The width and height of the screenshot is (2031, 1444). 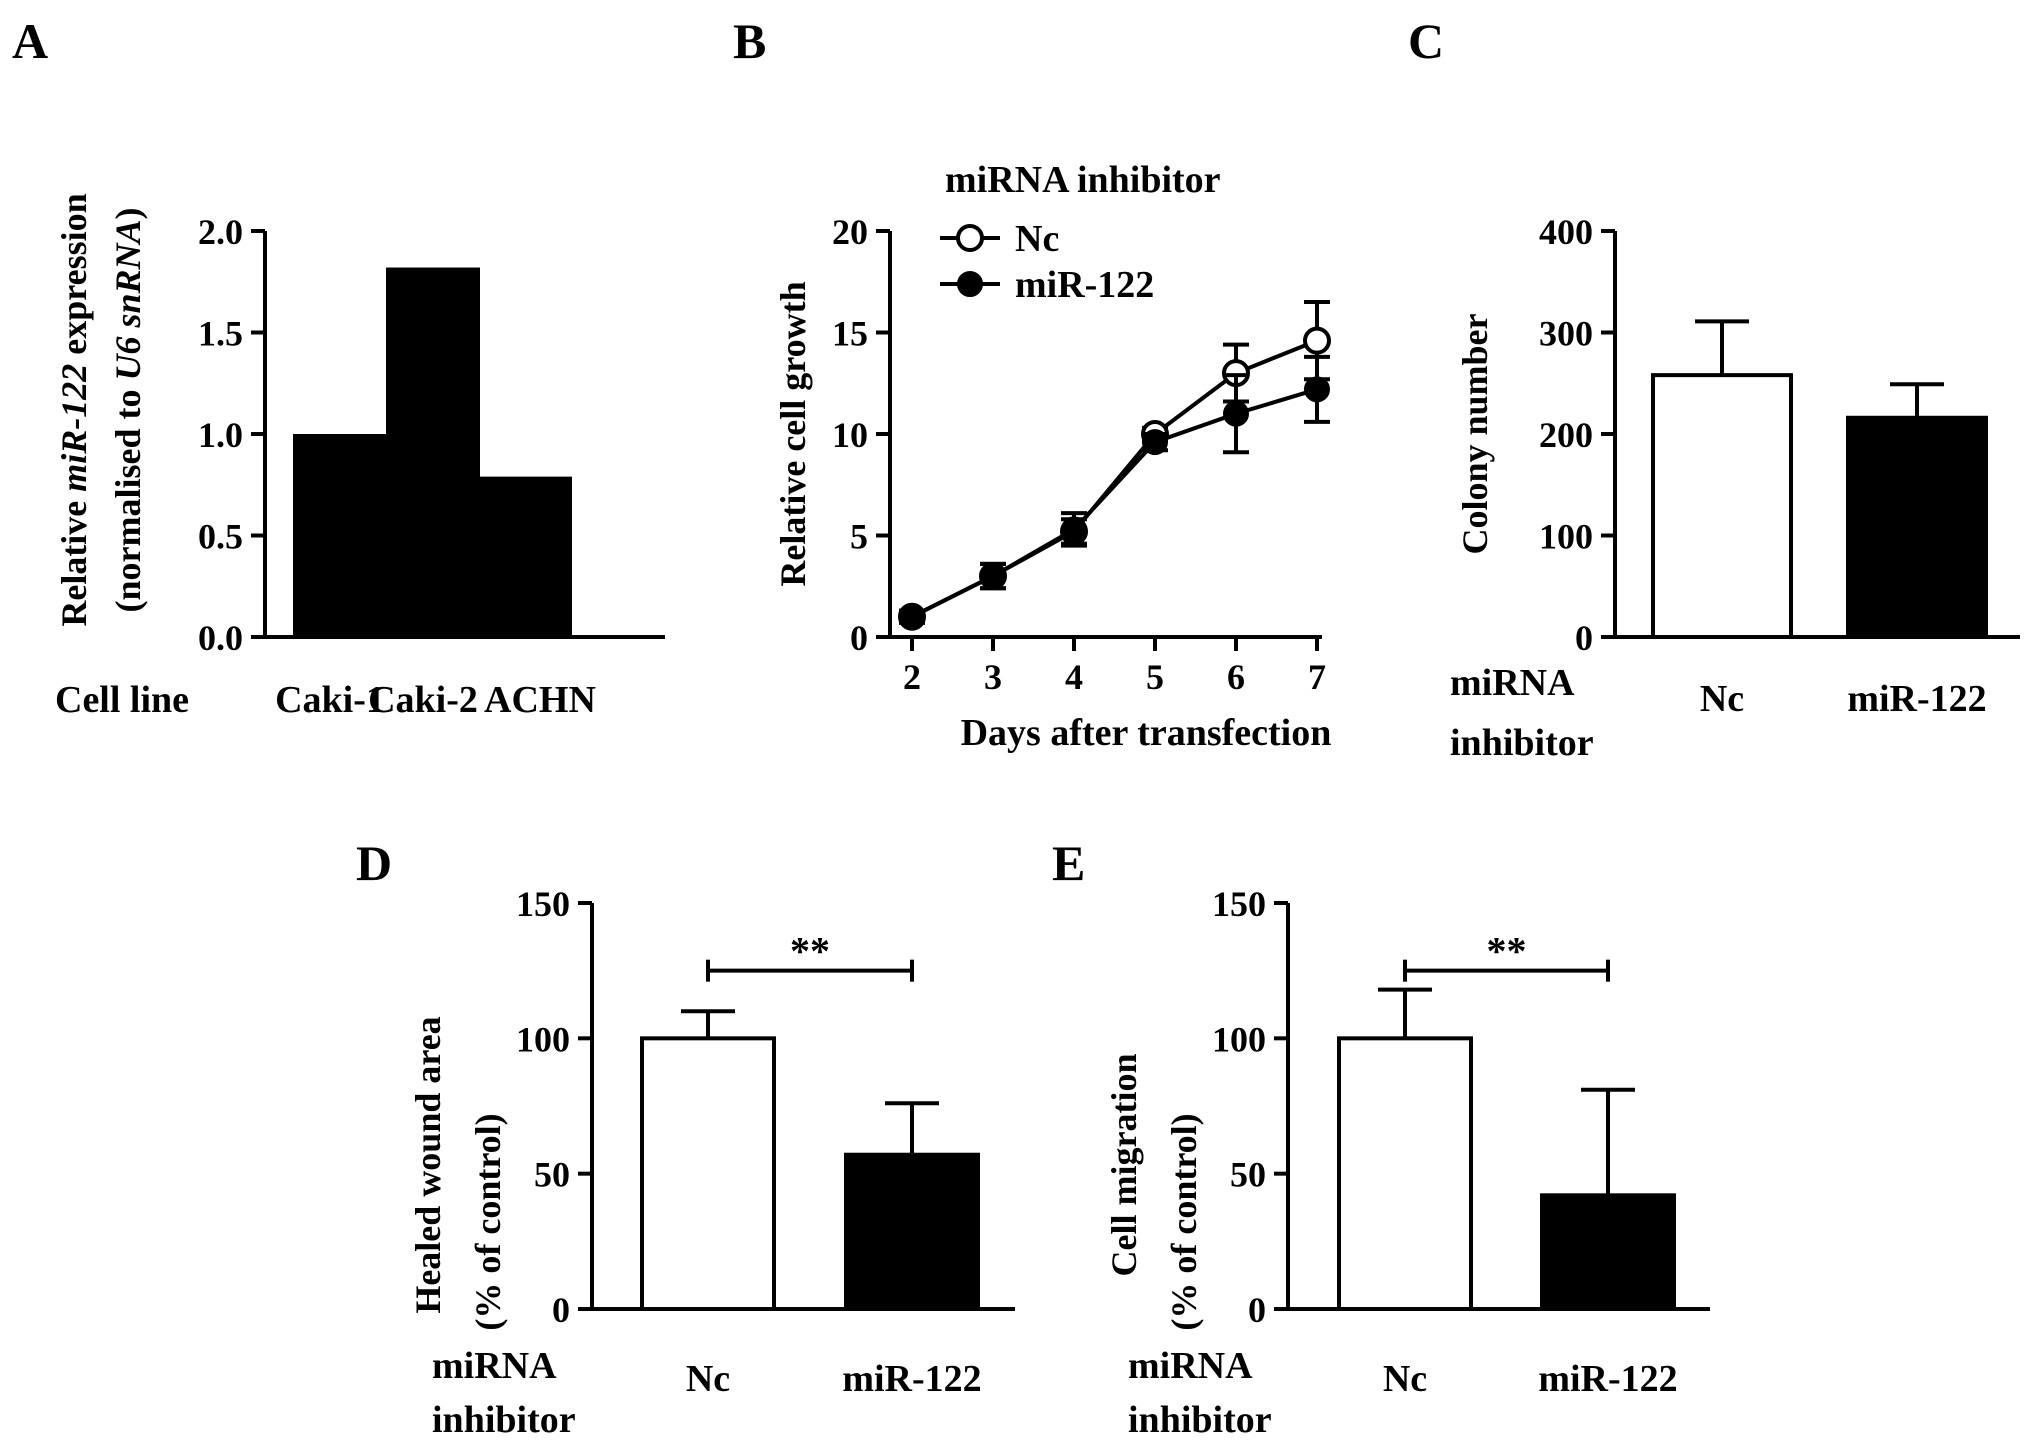 What do you see at coordinates (525, 556) in the screenshot?
I see `bar-achn` at bounding box center [525, 556].